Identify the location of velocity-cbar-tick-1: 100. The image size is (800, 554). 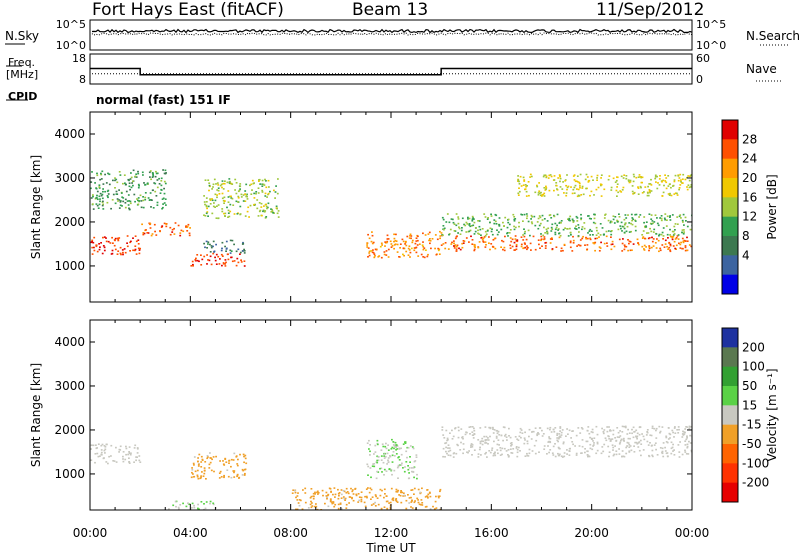
(753, 367).